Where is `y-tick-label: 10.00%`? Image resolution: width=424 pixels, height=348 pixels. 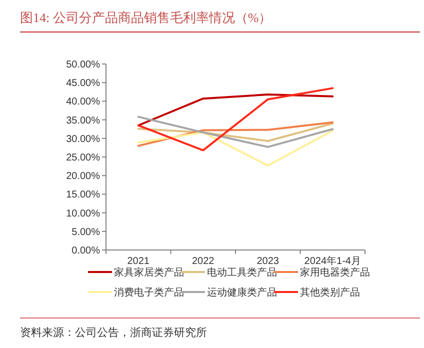 y-tick-label: 10.00% is located at coordinates (83, 214).